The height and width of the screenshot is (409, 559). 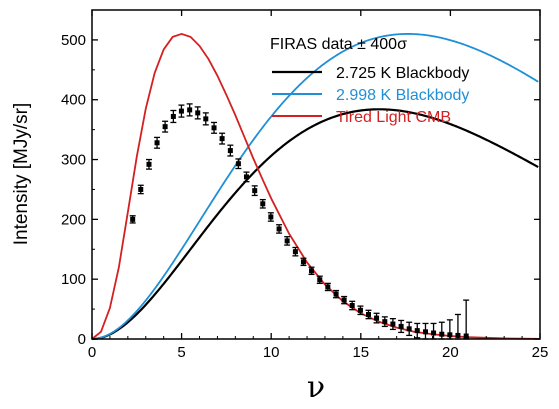 What do you see at coordinates (338, 44) in the screenshot?
I see `legend-header: FIRAS data ± 400σ` at bounding box center [338, 44].